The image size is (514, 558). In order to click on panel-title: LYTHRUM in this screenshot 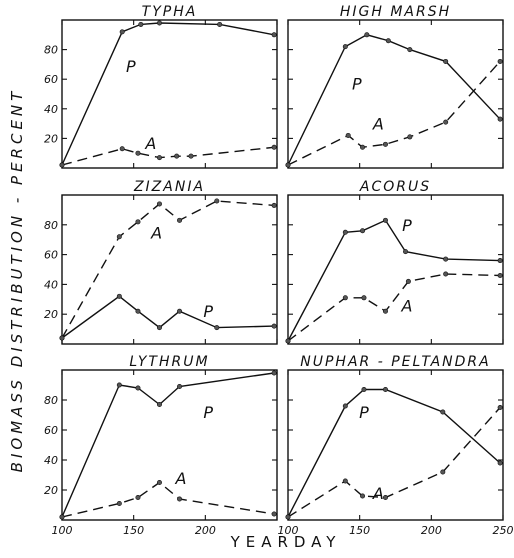, I will do `click(169, 362)`.